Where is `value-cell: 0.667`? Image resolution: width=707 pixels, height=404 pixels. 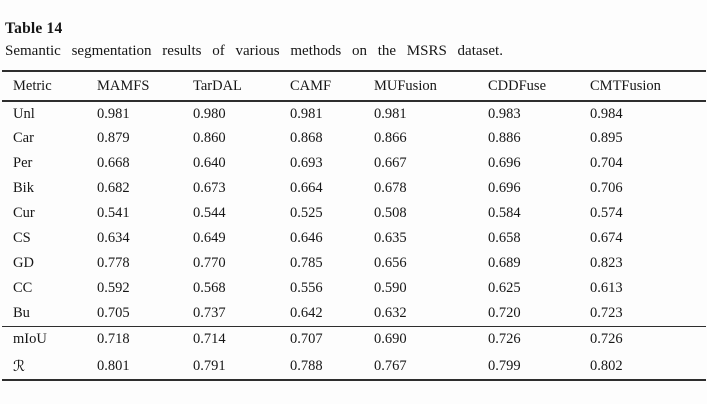 value-cell: 0.667 is located at coordinates (390, 163).